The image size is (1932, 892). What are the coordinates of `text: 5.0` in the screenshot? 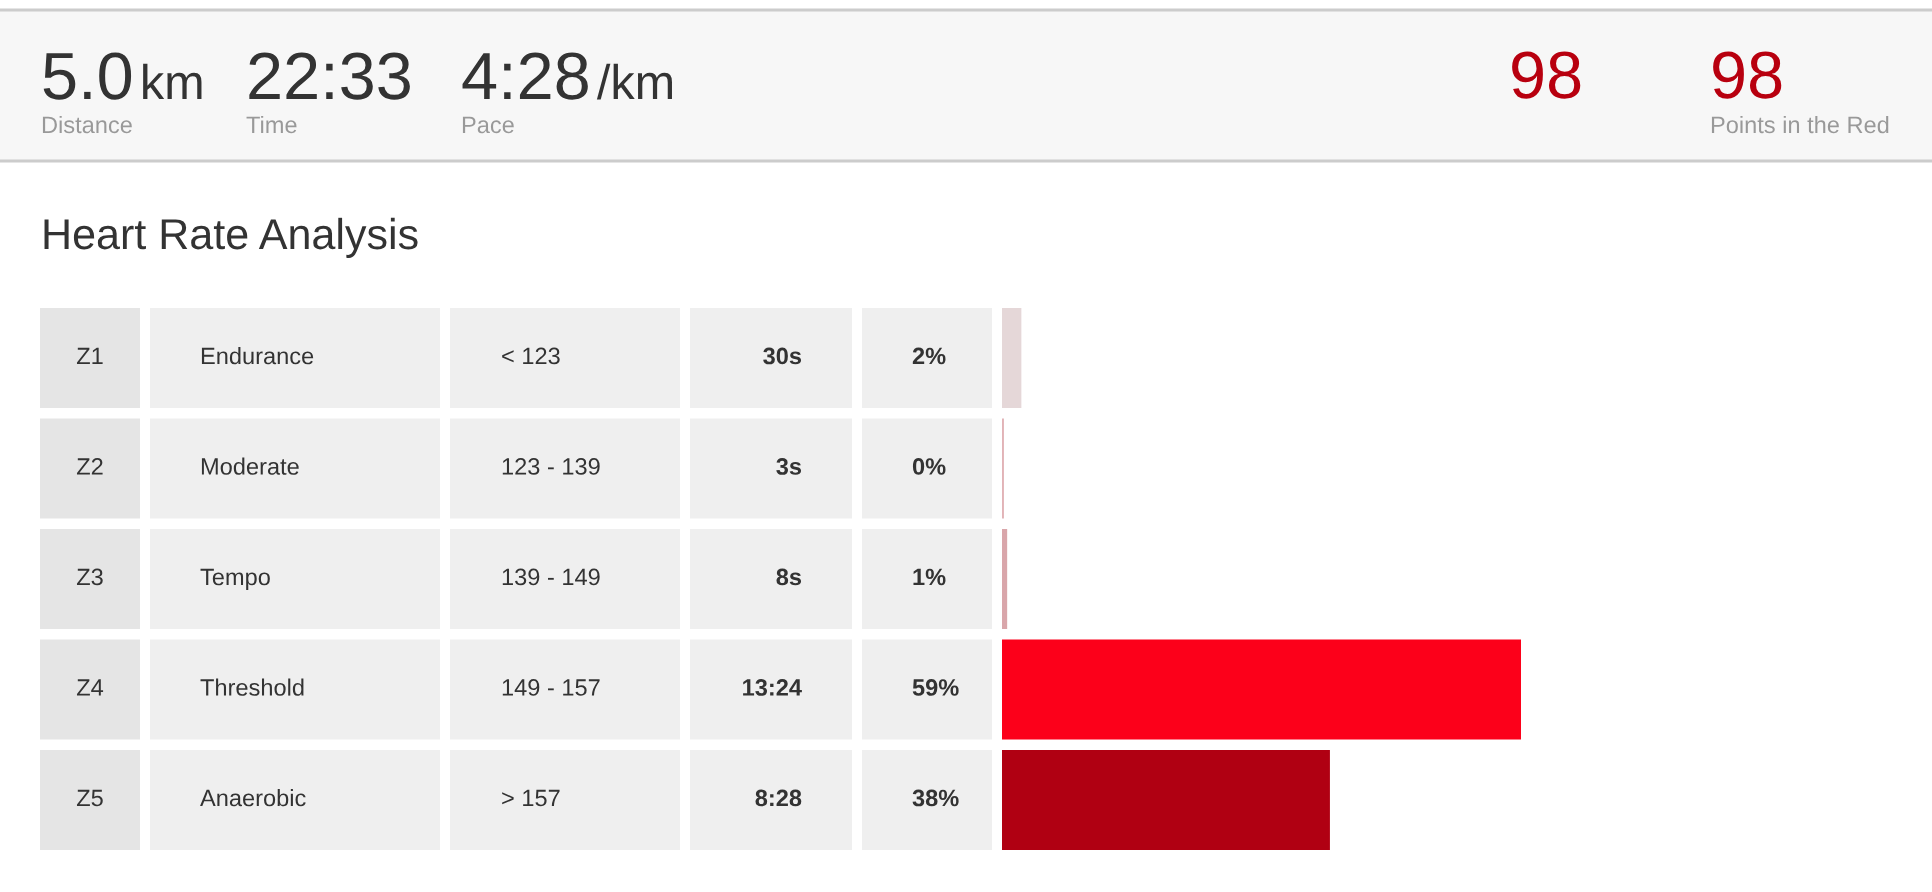 It's located at (87, 76).